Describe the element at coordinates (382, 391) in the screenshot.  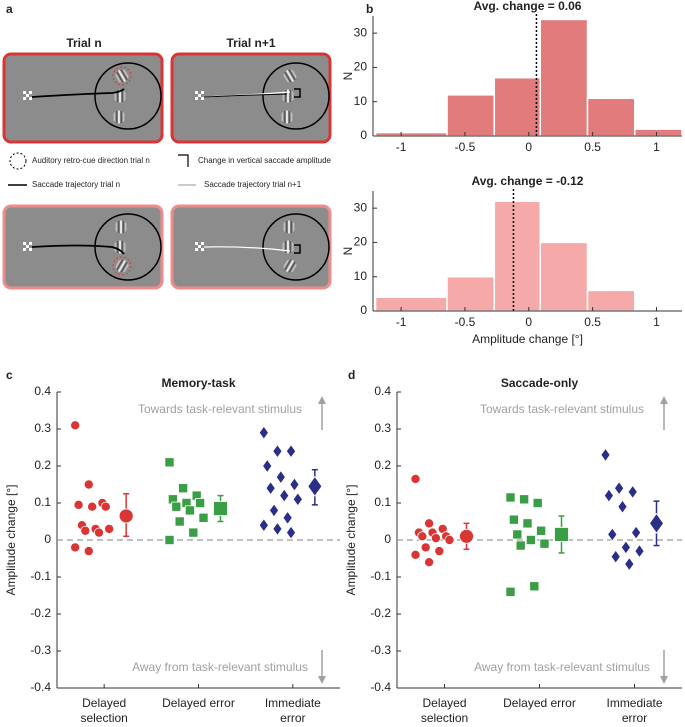
I see `y-tick-label: 0.4` at that location.